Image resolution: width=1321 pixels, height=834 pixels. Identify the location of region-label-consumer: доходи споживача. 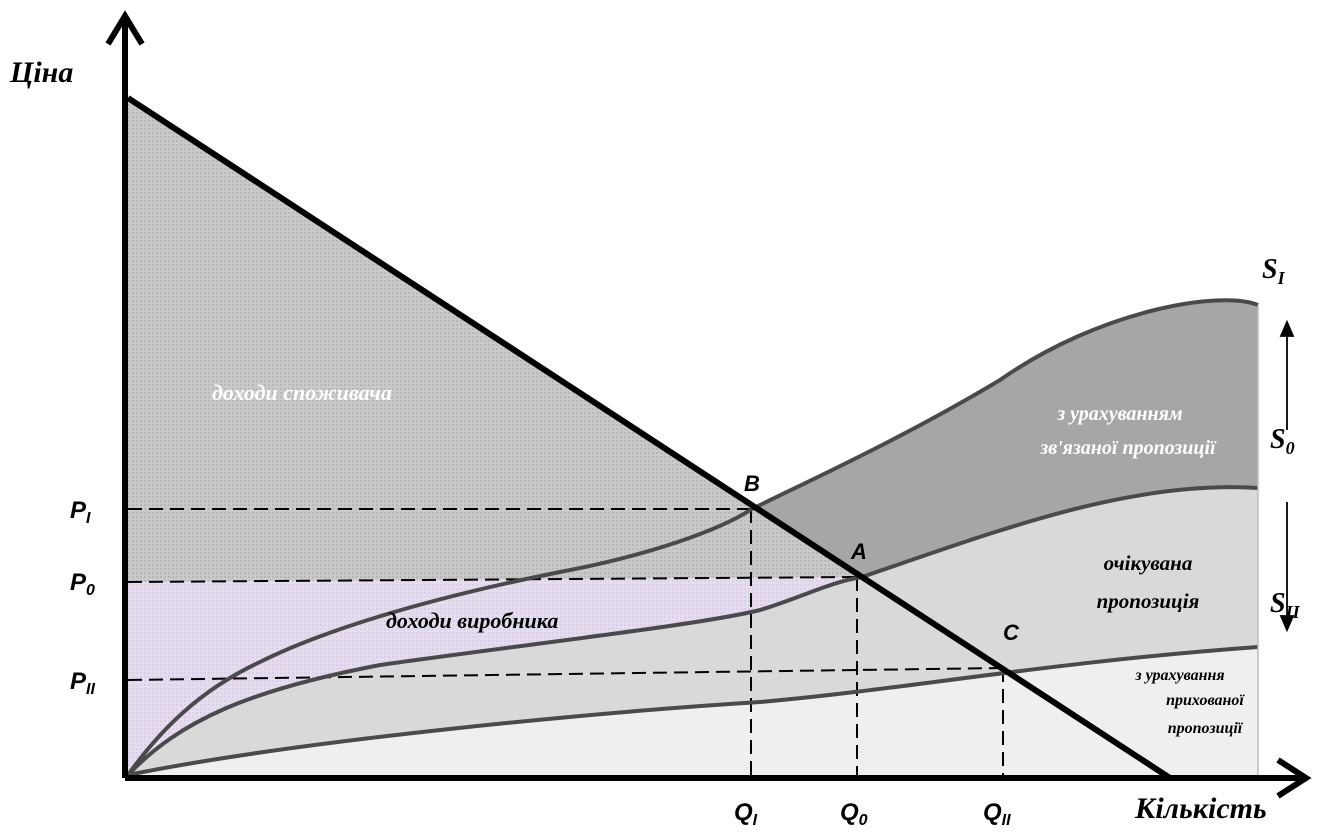
(302, 392).